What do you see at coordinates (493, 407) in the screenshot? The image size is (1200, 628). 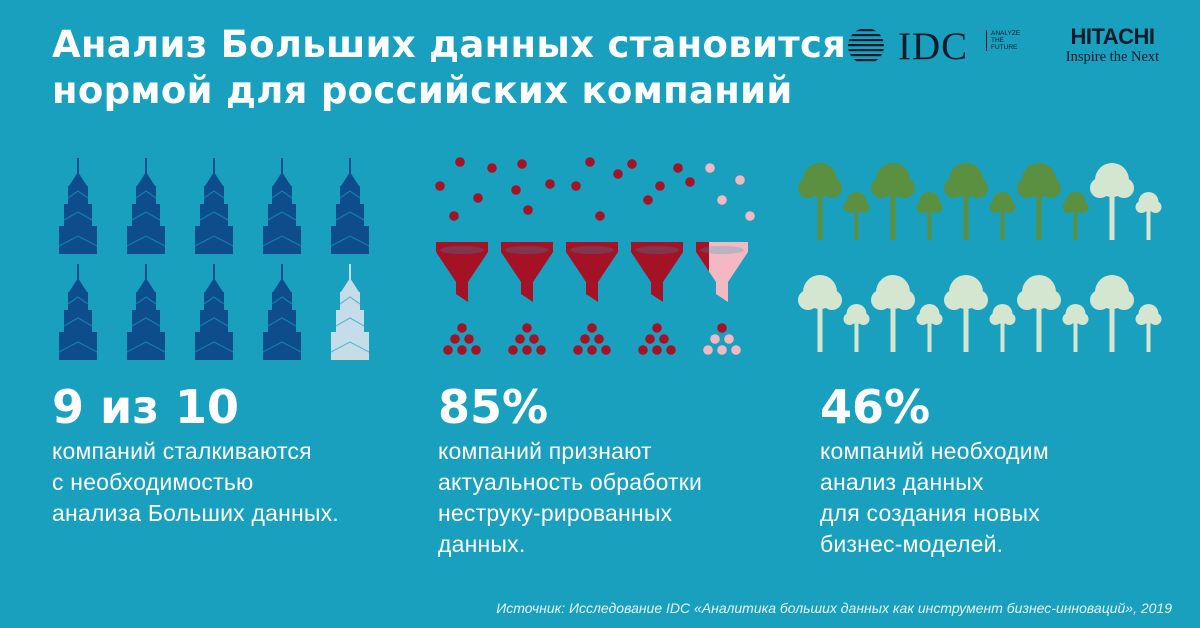 I see `stat-value-2: 85%` at bounding box center [493, 407].